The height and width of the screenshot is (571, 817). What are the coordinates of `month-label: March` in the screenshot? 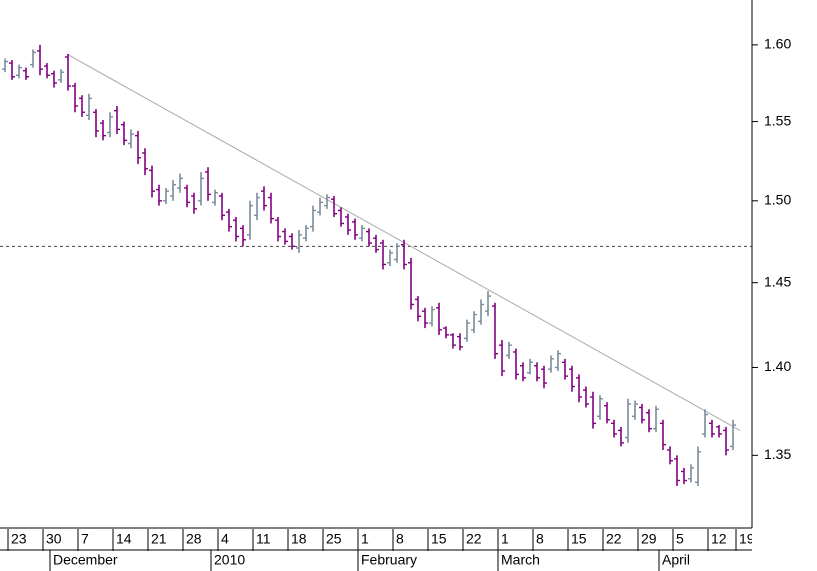 It's located at (520, 560).